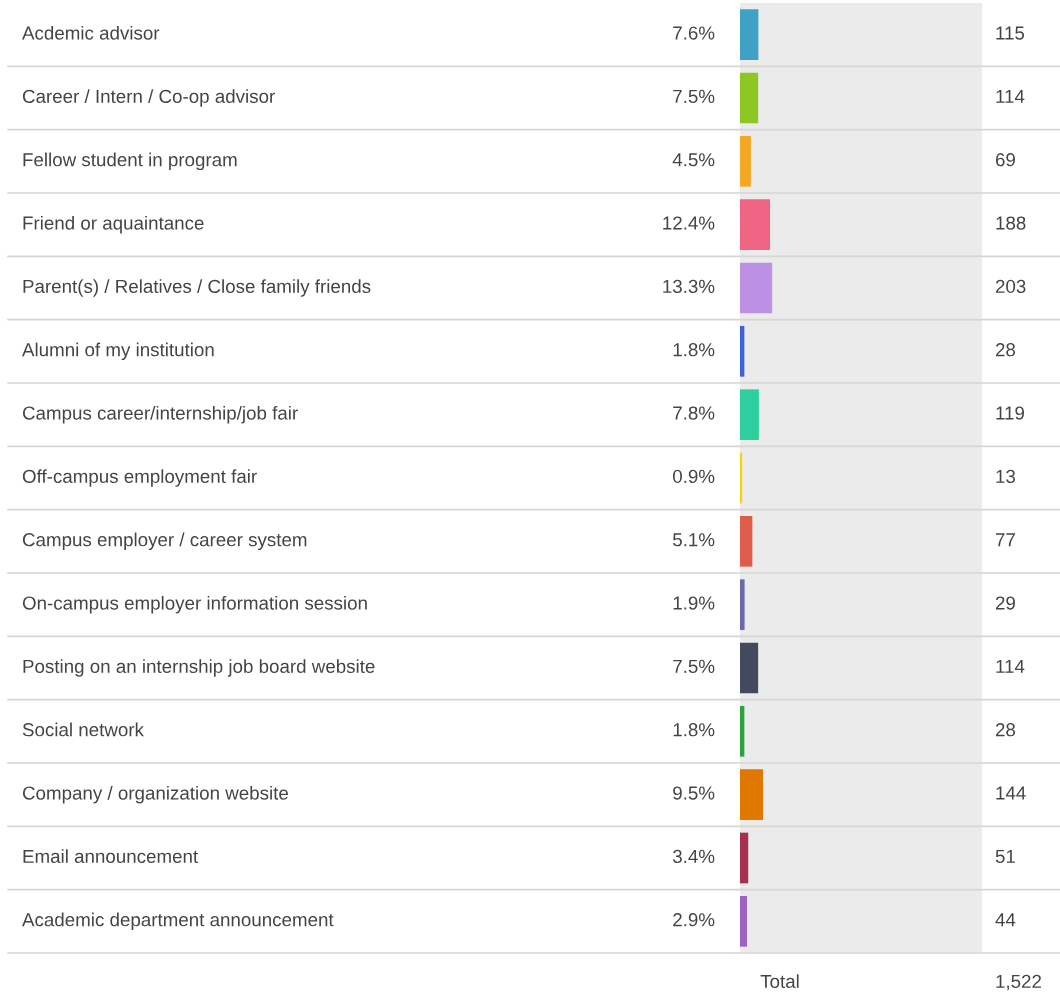  What do you see at coordinates (693, 160) in the screenshot?
I see `data-label: 4.5%` at bounding box center [693, 160].